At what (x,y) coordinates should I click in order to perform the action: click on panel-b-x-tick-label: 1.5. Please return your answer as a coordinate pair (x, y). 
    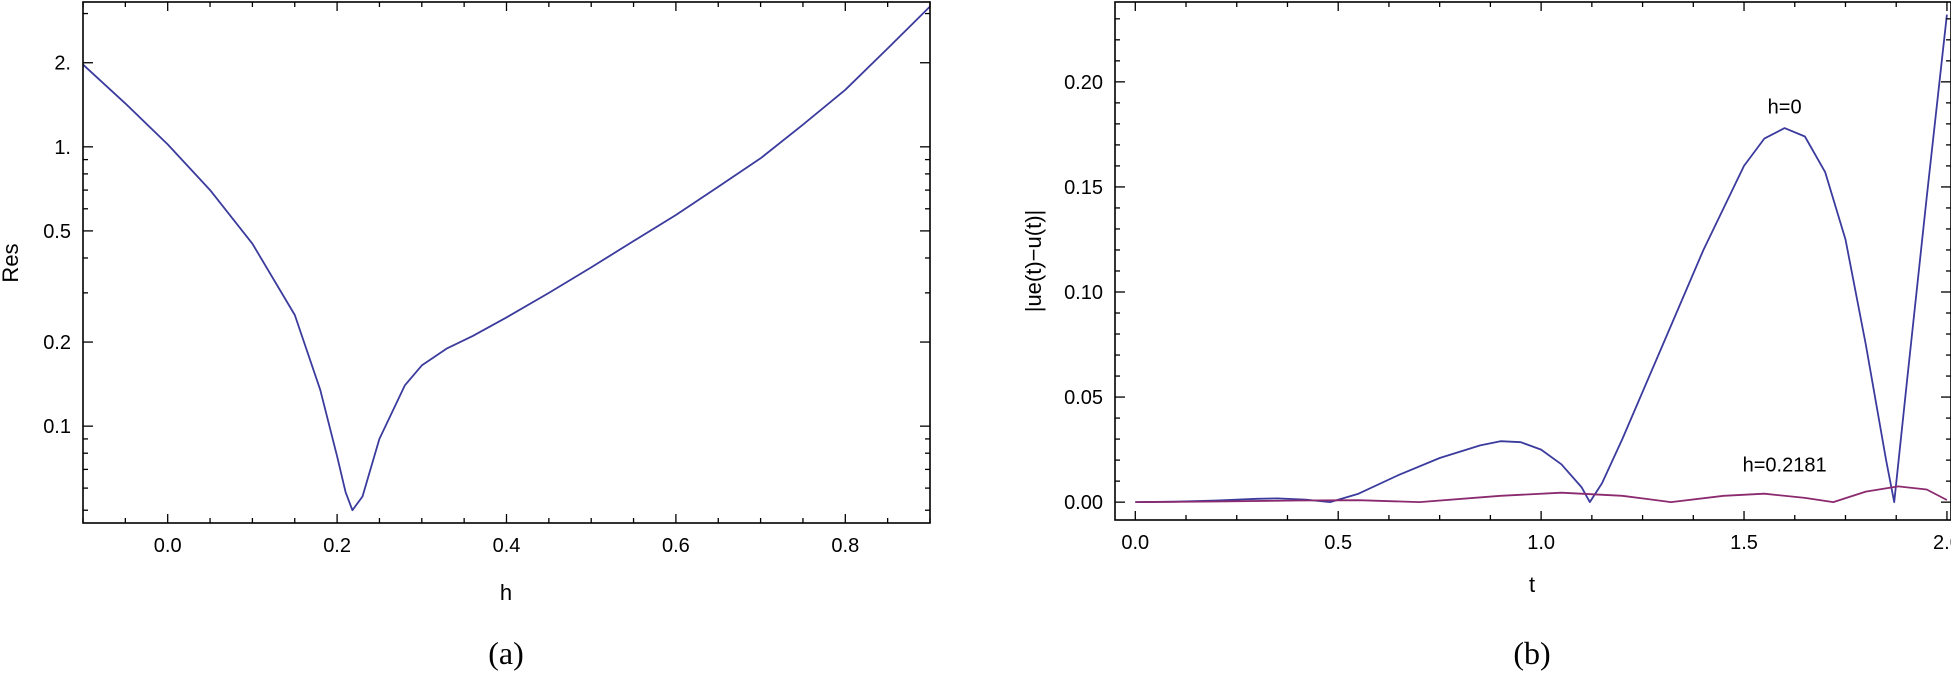
    Looking at the image, I should click on (1744, 543).